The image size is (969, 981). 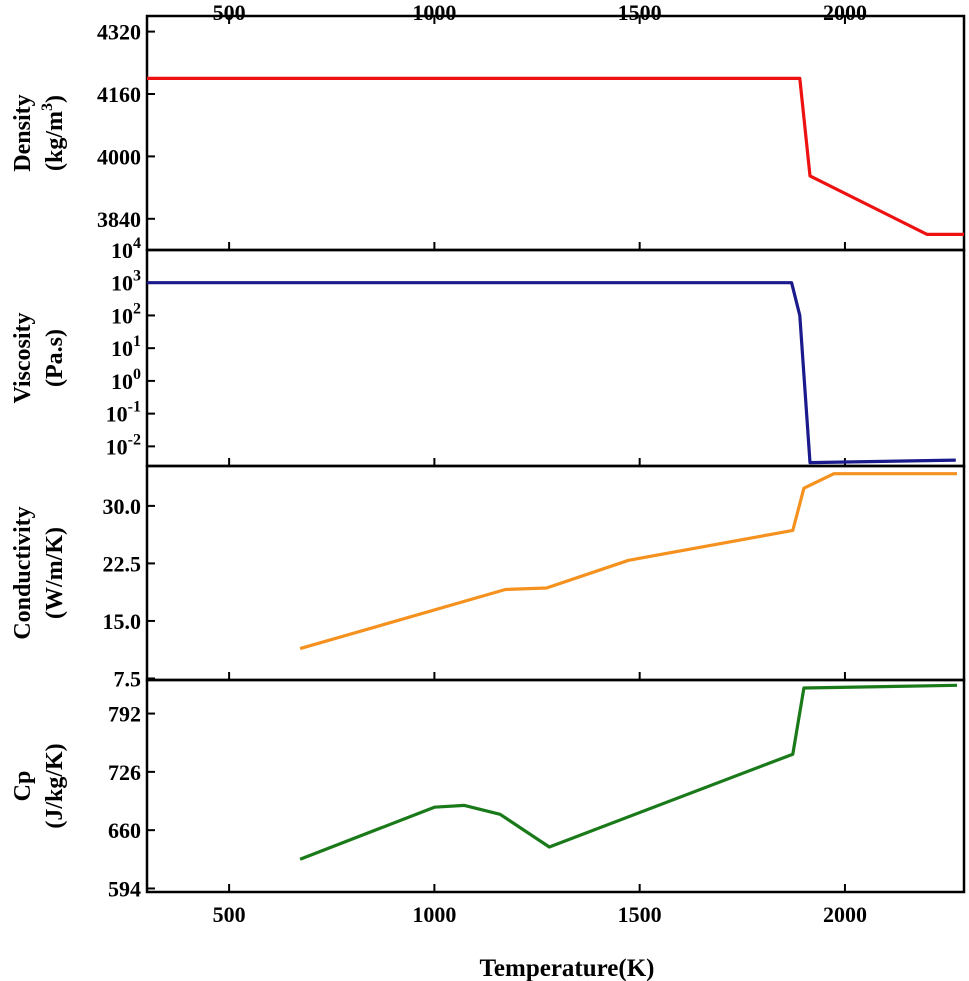 What do you see at coordinates (555, 156) in the screenshot?
I see `series-line-density` at bounding box center [555, 156].